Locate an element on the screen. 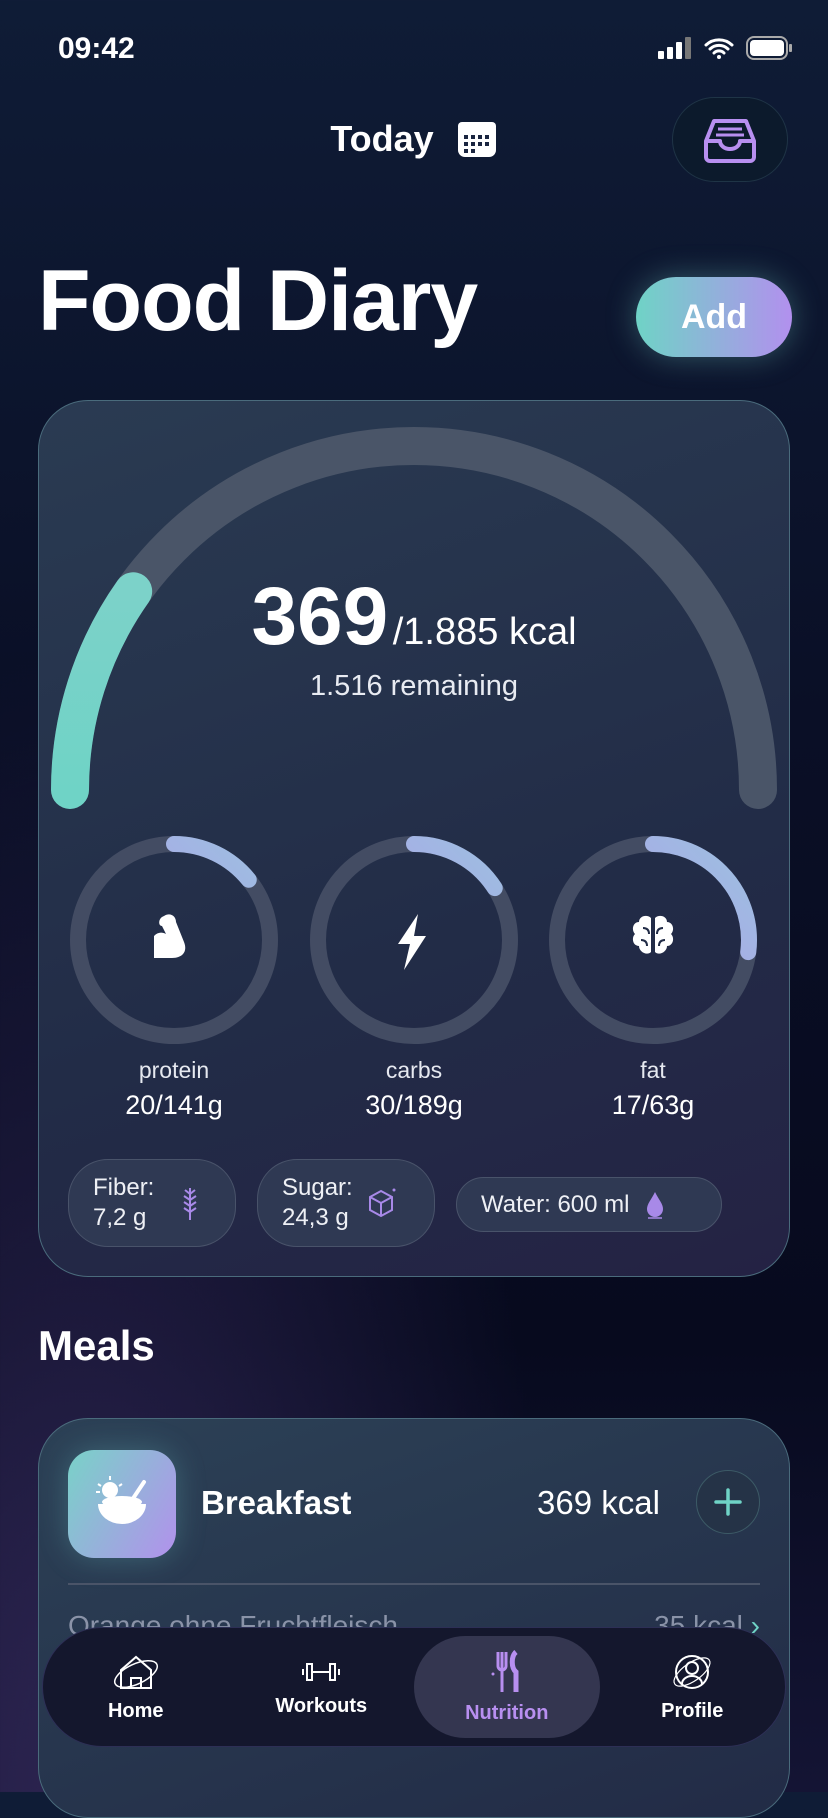 Image resolution: width=828 pixels, height=1818 pixels. inbox-icon is located at coordinates (730, 140).